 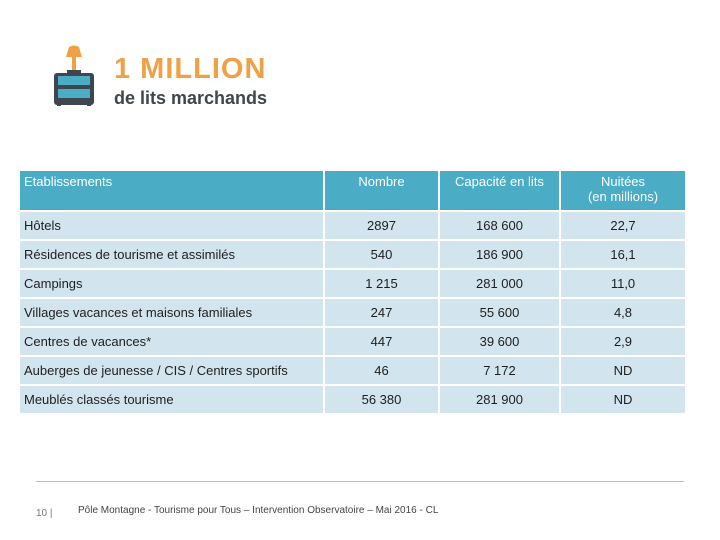 I want to click on cell-capacite: 281 000, so click(x=499, y=283).